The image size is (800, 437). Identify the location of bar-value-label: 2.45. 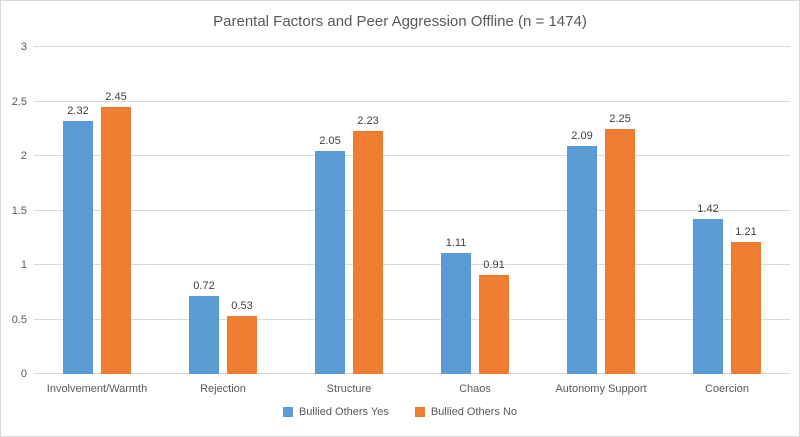
(116, 96).